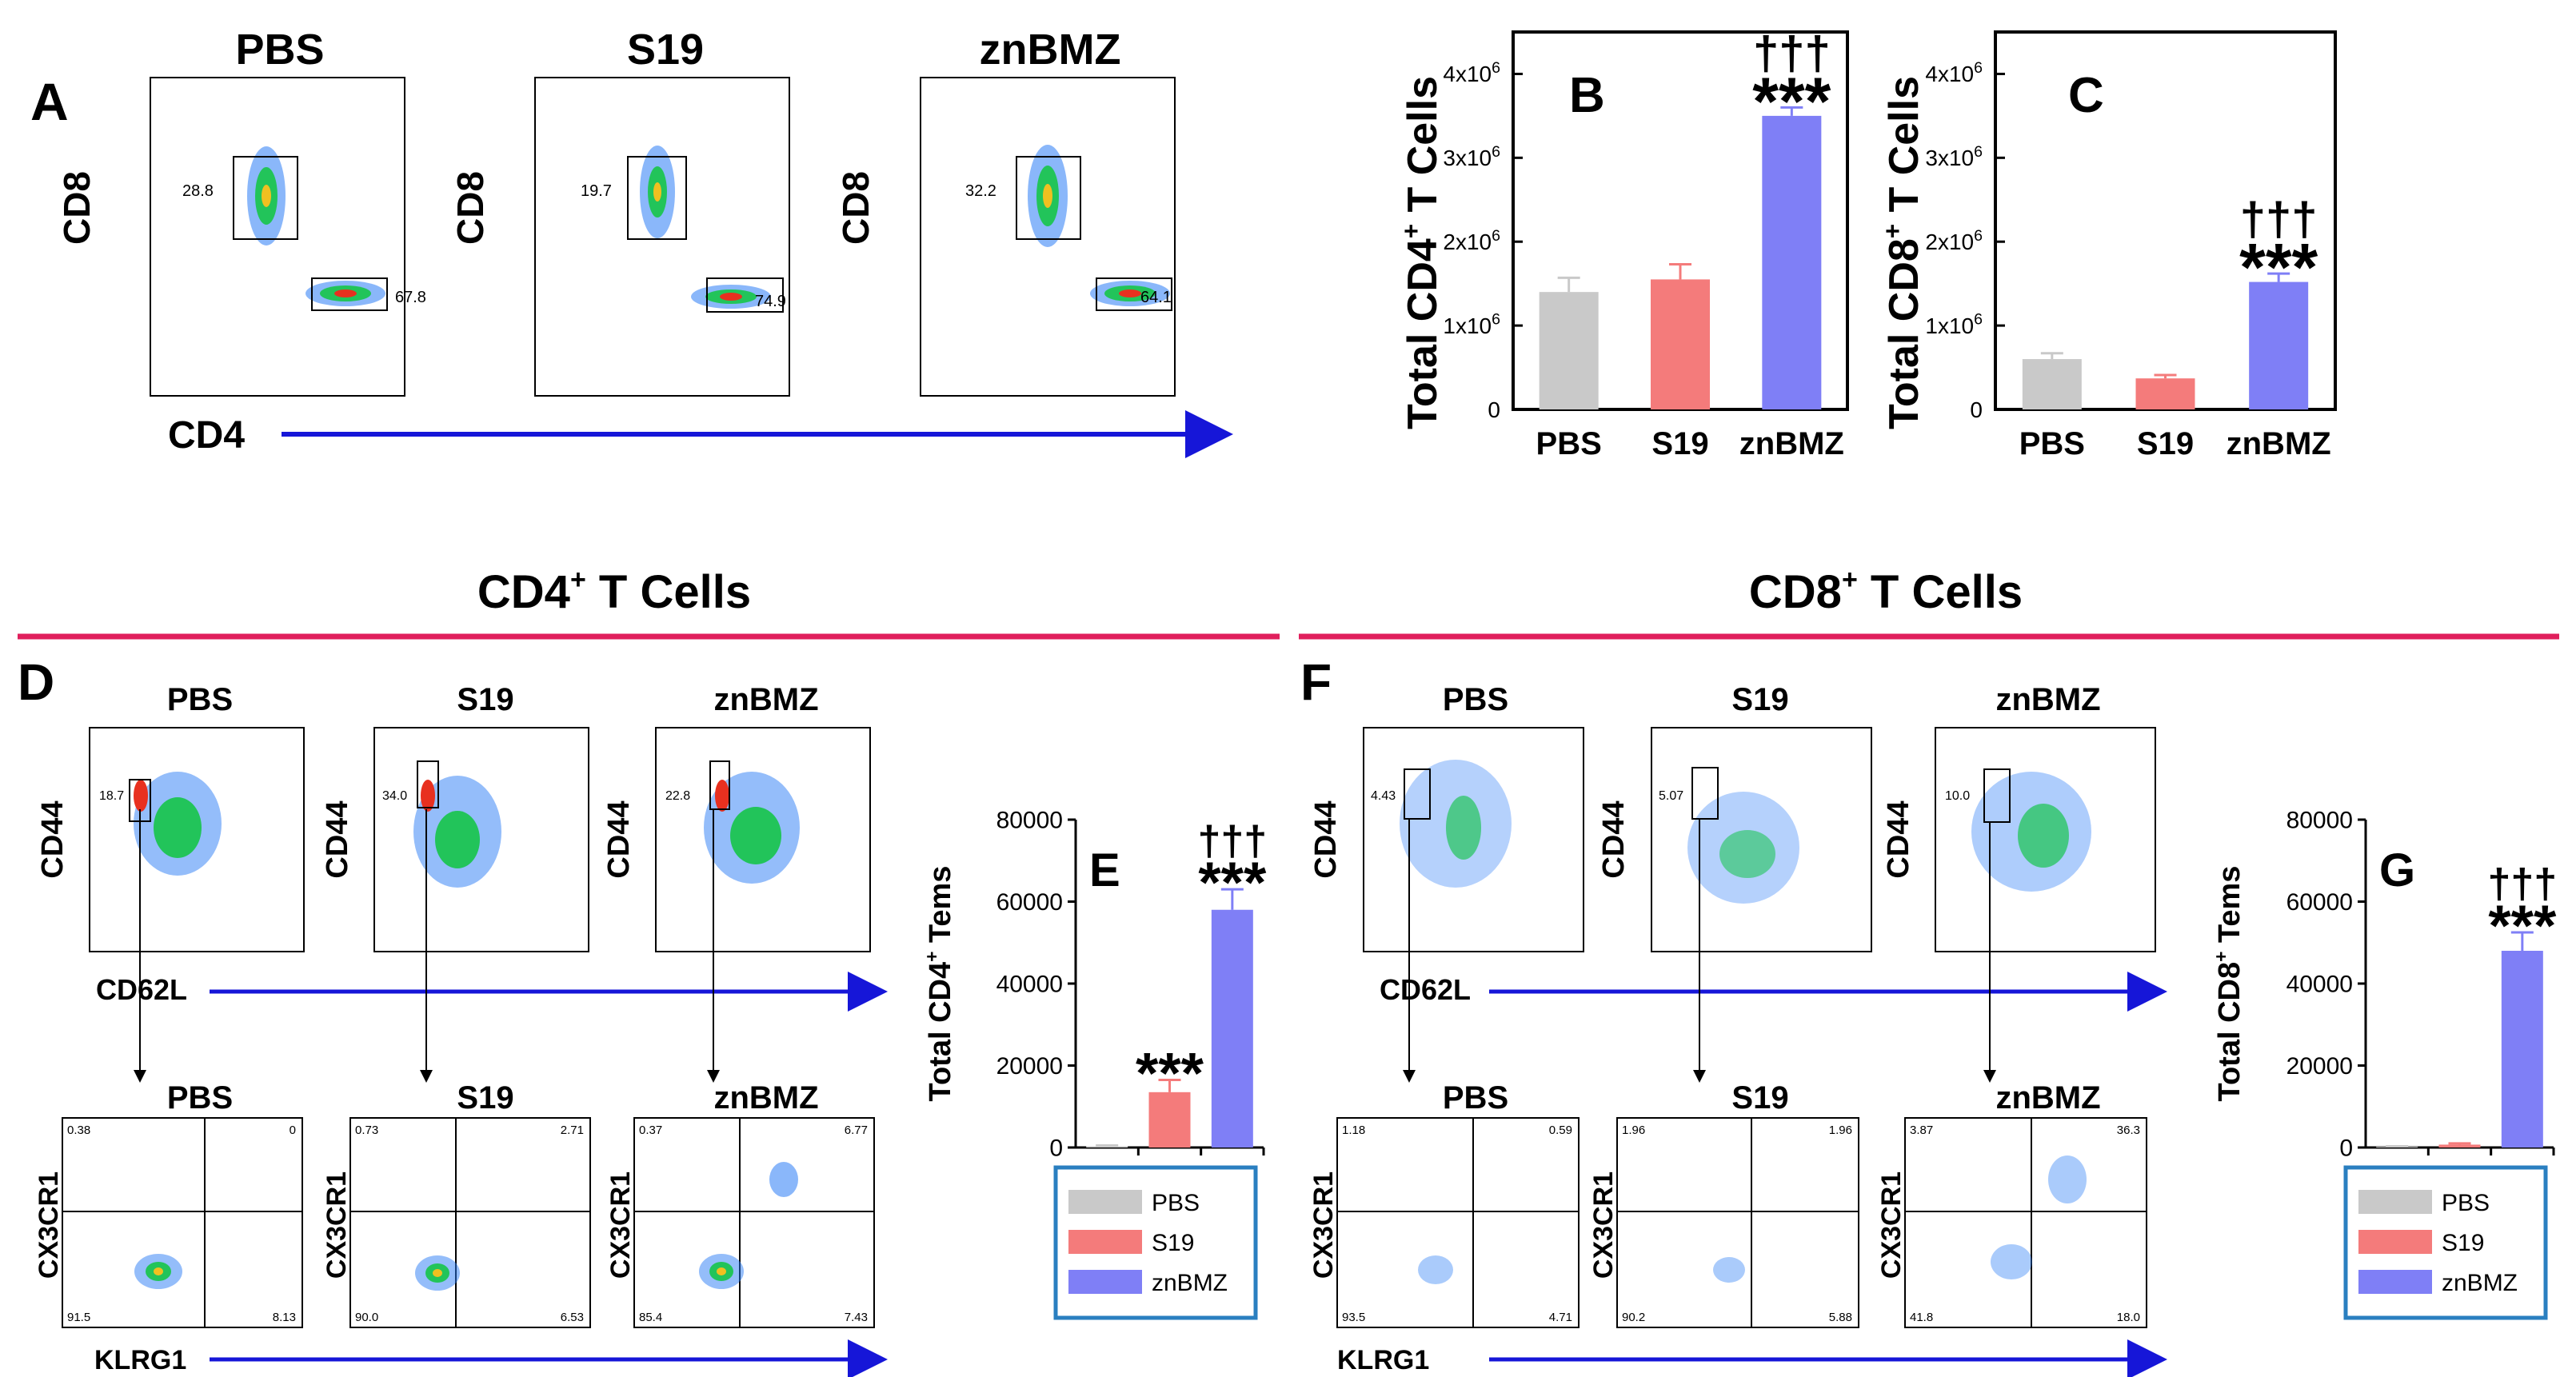 The height and width of the screenshot is (1377, 2576). I want to click on panel-letter: B, so click(1587, 95).